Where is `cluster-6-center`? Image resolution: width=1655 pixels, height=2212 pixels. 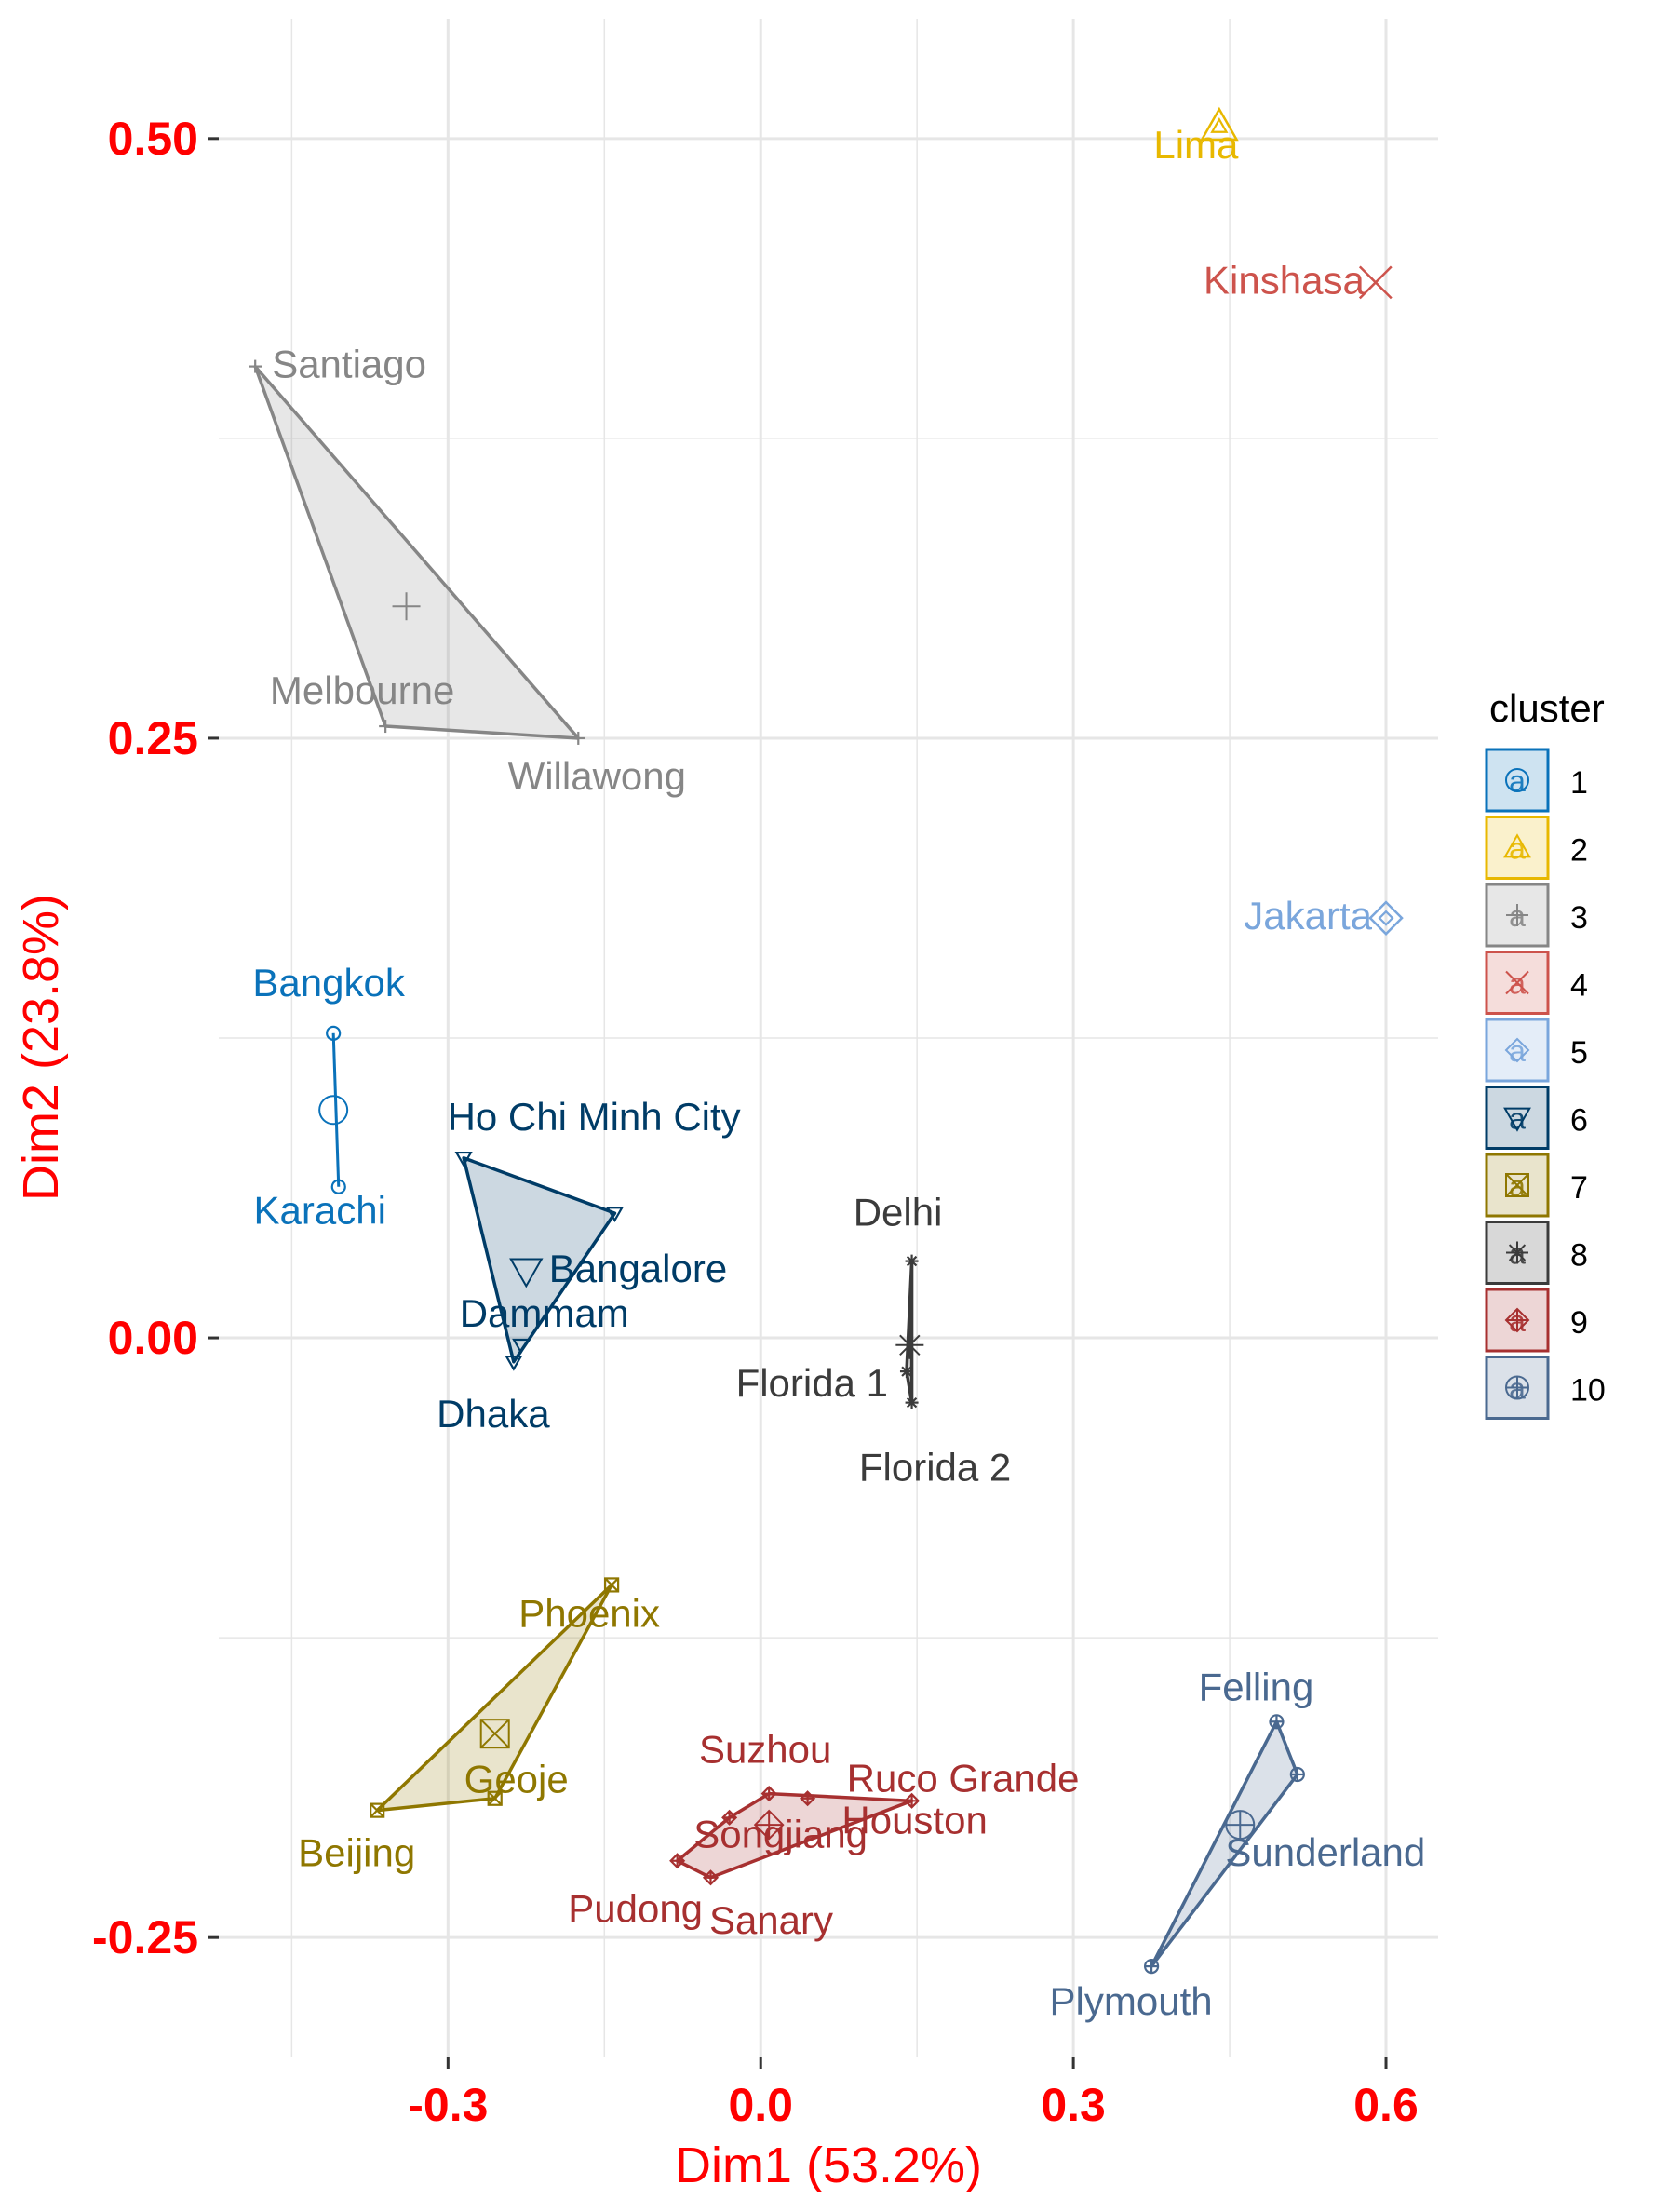
cluster-6-center is located at coordinates (526, 1273).